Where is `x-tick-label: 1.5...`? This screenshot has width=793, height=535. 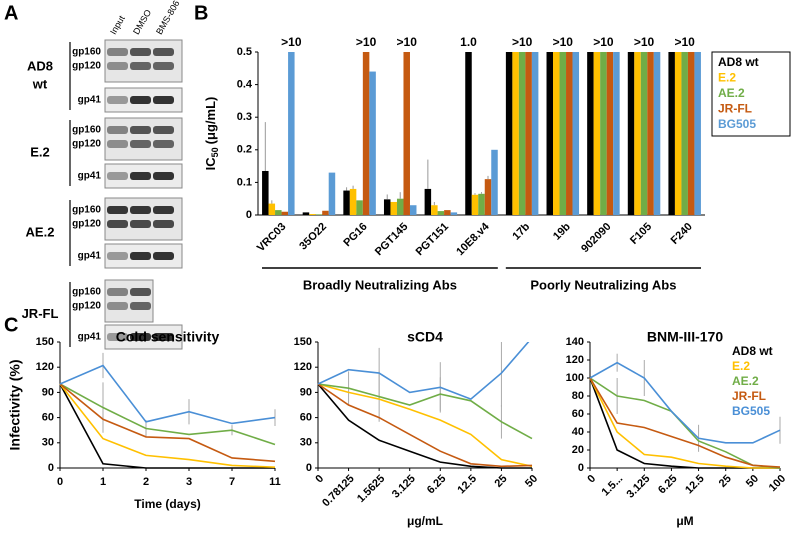 x-tick-label: 1.5... is located at coordinates (613, 486).